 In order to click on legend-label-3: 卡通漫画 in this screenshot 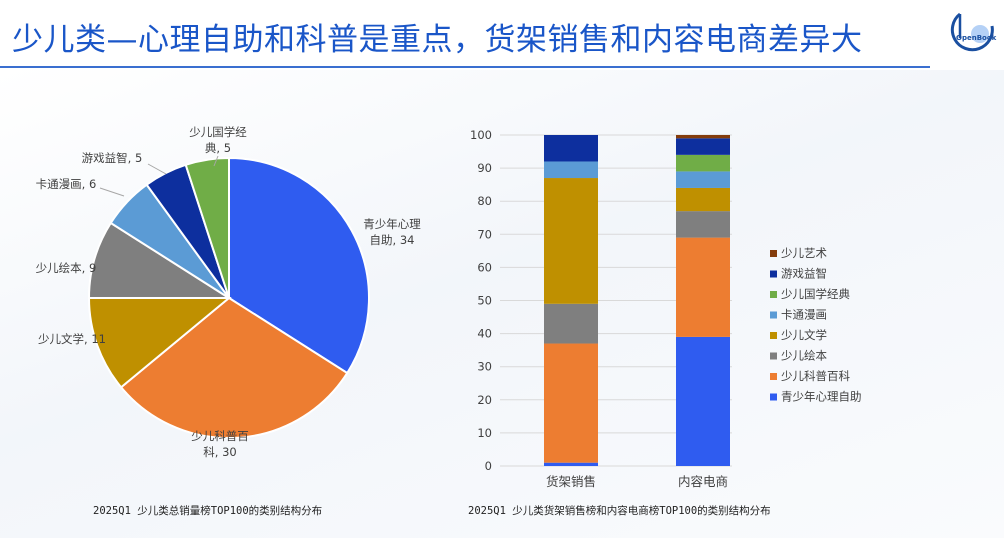, I will do `click(804, 315)`.